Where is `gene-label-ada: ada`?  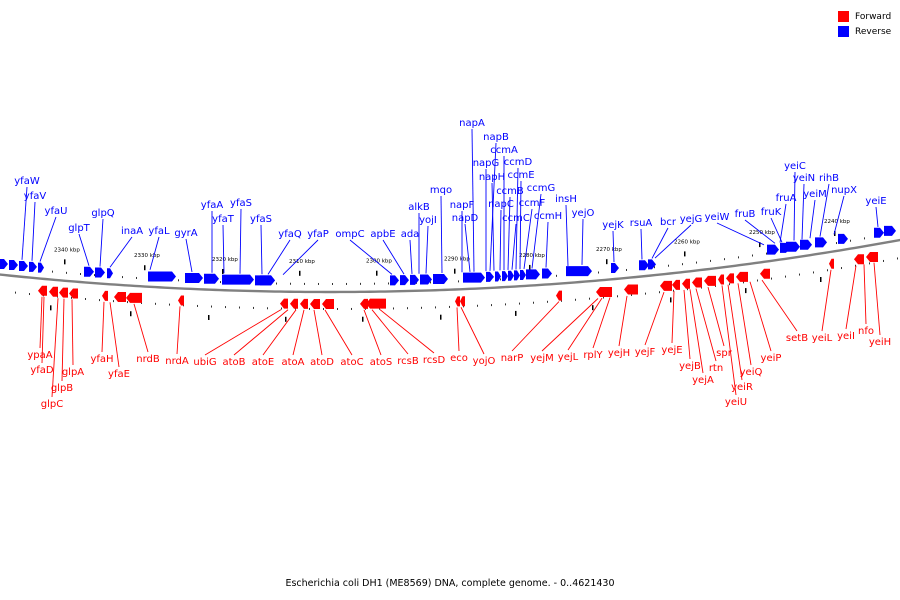
gene-label-ada: ada is located at coordinates (410, 234).